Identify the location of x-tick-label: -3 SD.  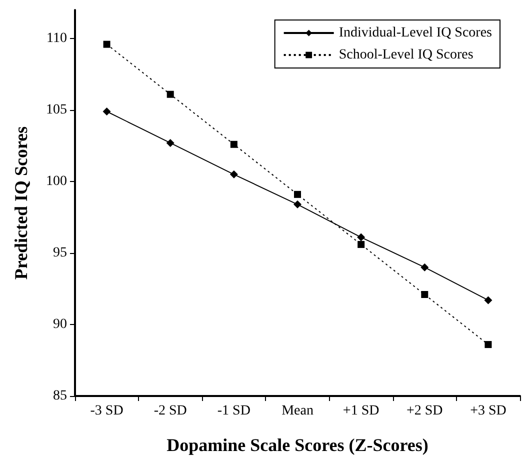
(107, 411).